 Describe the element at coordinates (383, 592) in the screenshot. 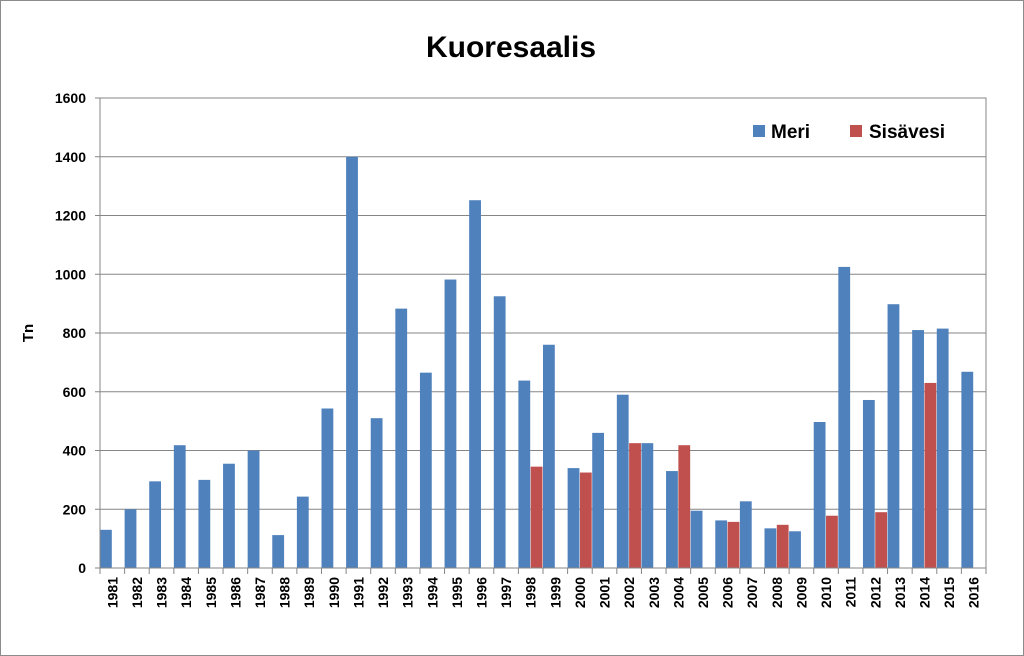

I see `x-tick-label: 1992` at that location.